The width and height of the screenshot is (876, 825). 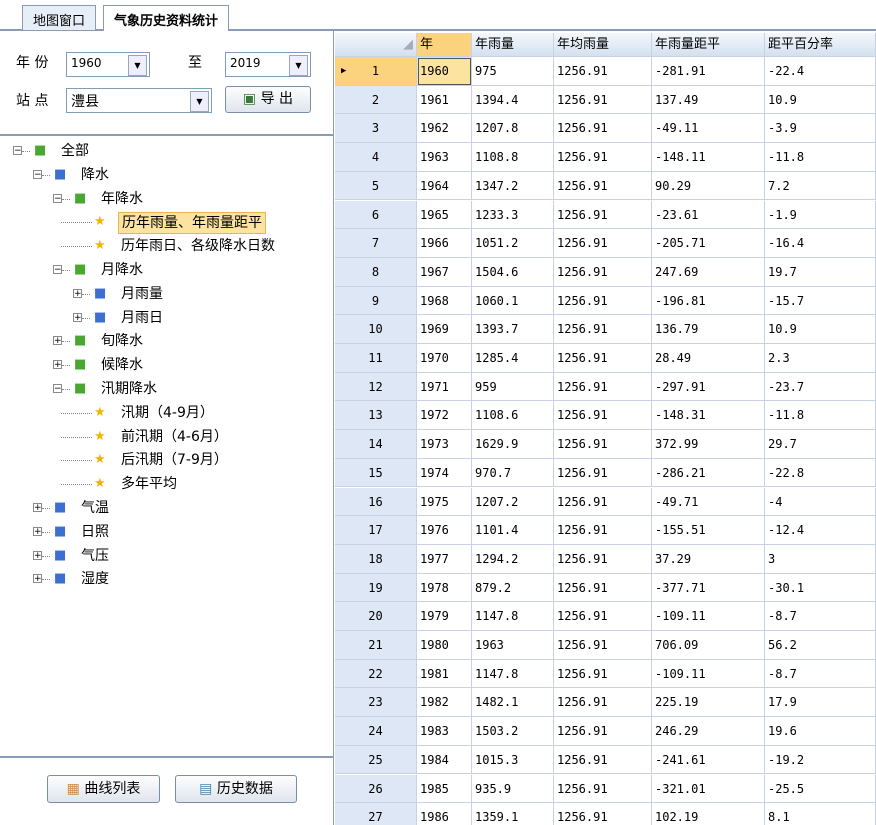 What do you see at coordinates (820, 358) in the screenshot?
I see `table-cell: 2.3` at bounding box center [820, 358].